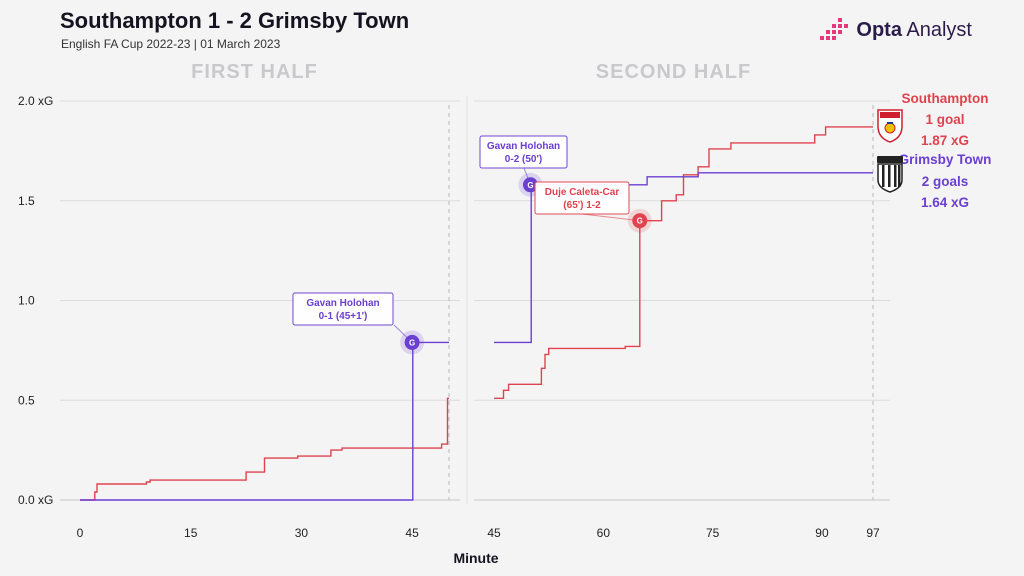 The height and width of the screenshot is (576, 1024). Describe the element at coordinates (713, 533) in the screenshot. I see `x-tick-label: 75` at that location.